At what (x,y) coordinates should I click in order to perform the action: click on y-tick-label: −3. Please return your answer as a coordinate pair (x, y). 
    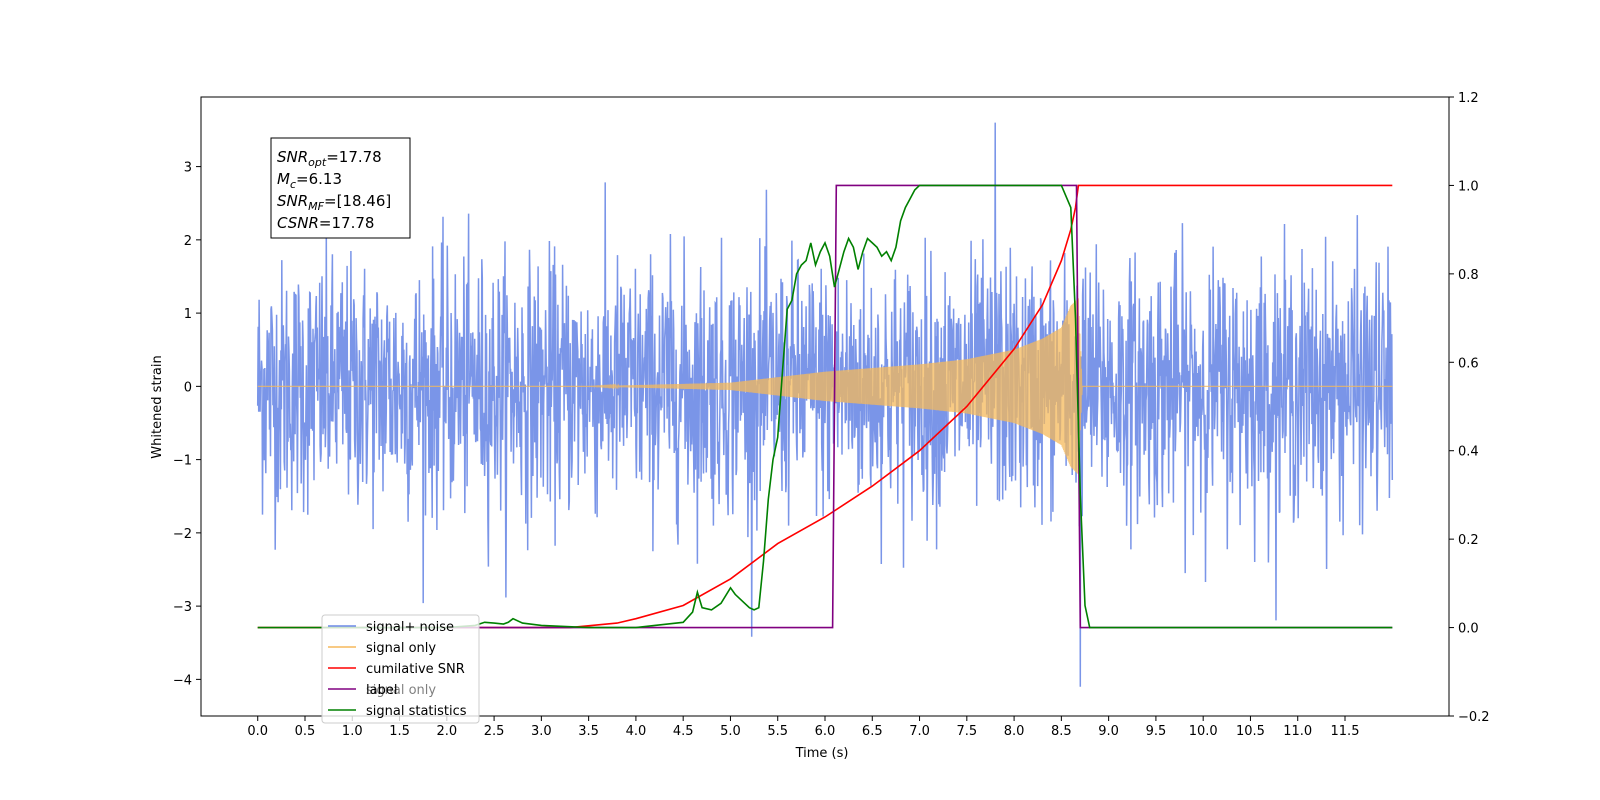
    Looking at the image, I should click on (182, 607).